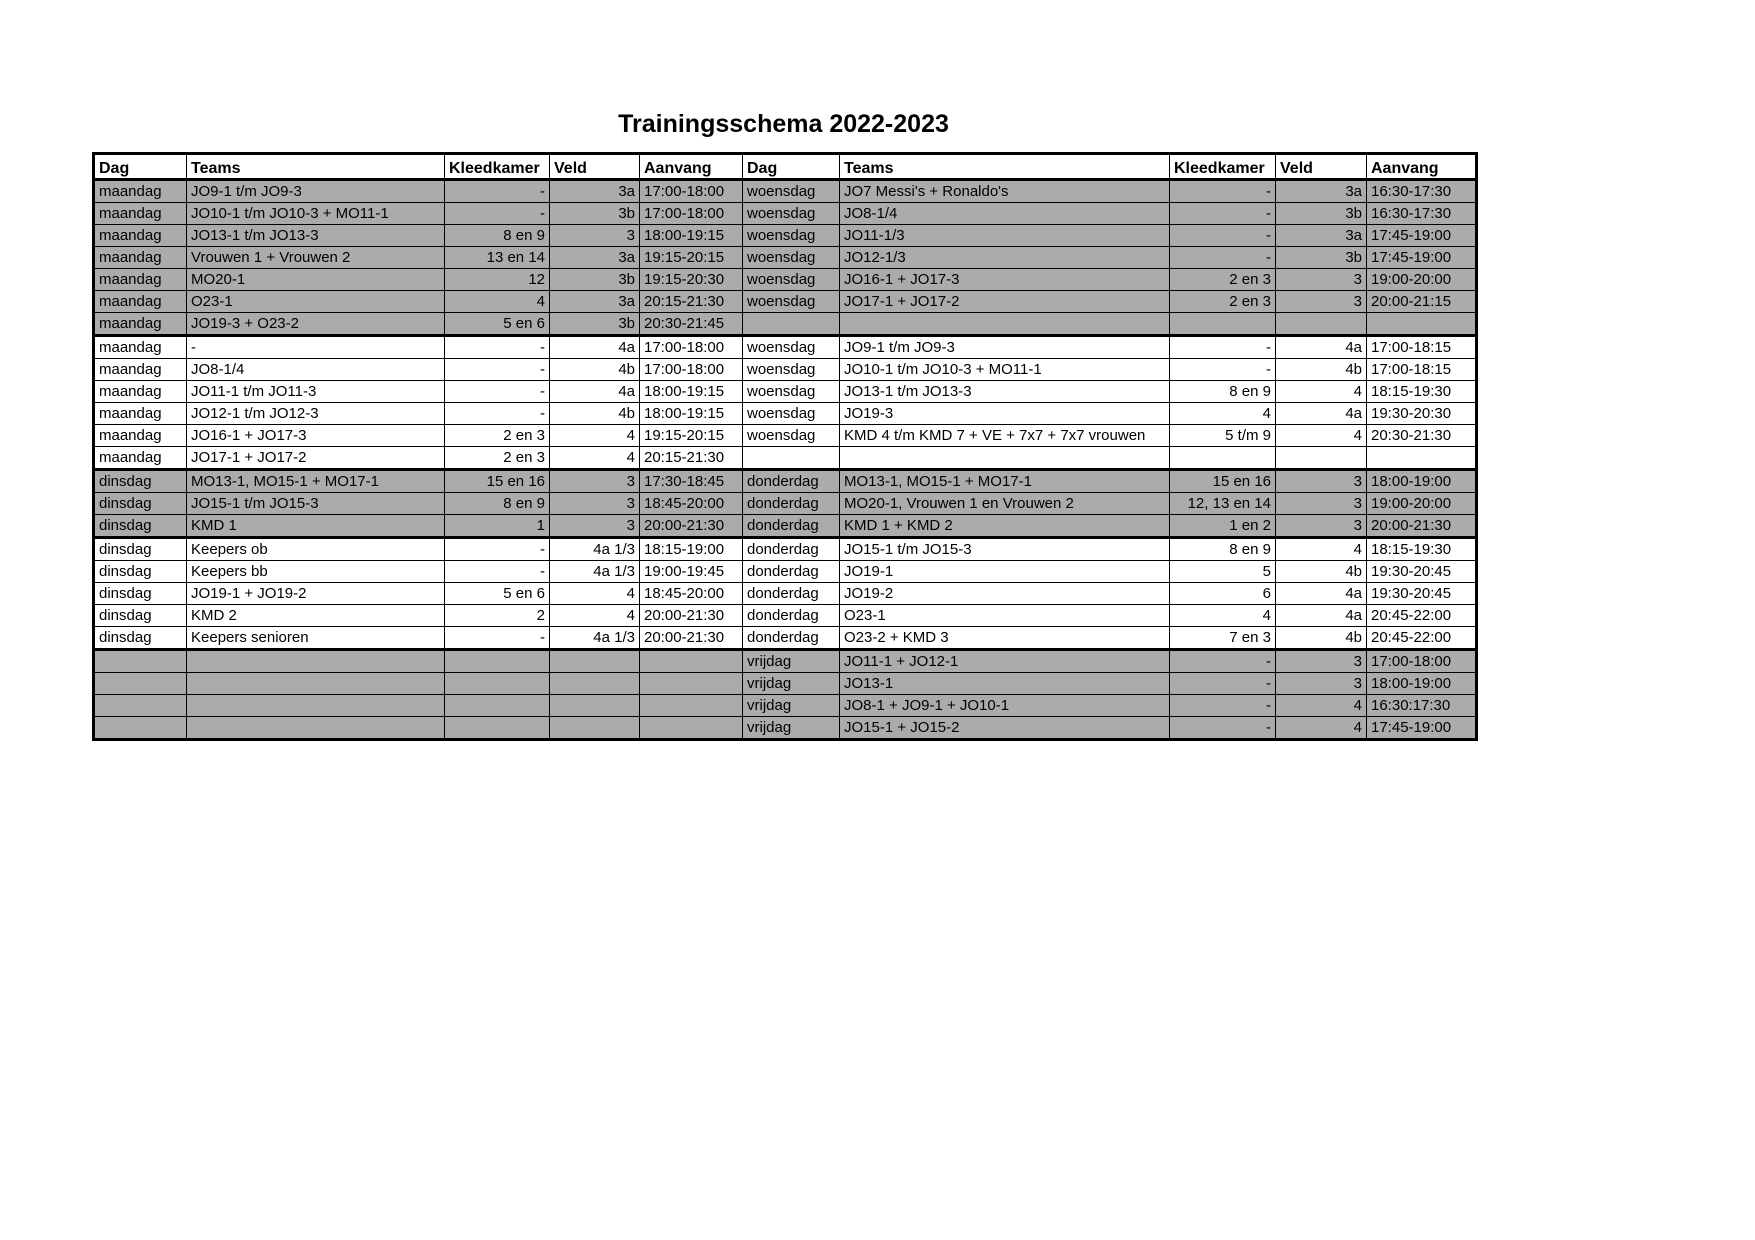  What do you see at coordinates (1421, 167) in the screenshot?
I see `header-aanvang-right: Aanvang` at bounding box center [1421, 167].